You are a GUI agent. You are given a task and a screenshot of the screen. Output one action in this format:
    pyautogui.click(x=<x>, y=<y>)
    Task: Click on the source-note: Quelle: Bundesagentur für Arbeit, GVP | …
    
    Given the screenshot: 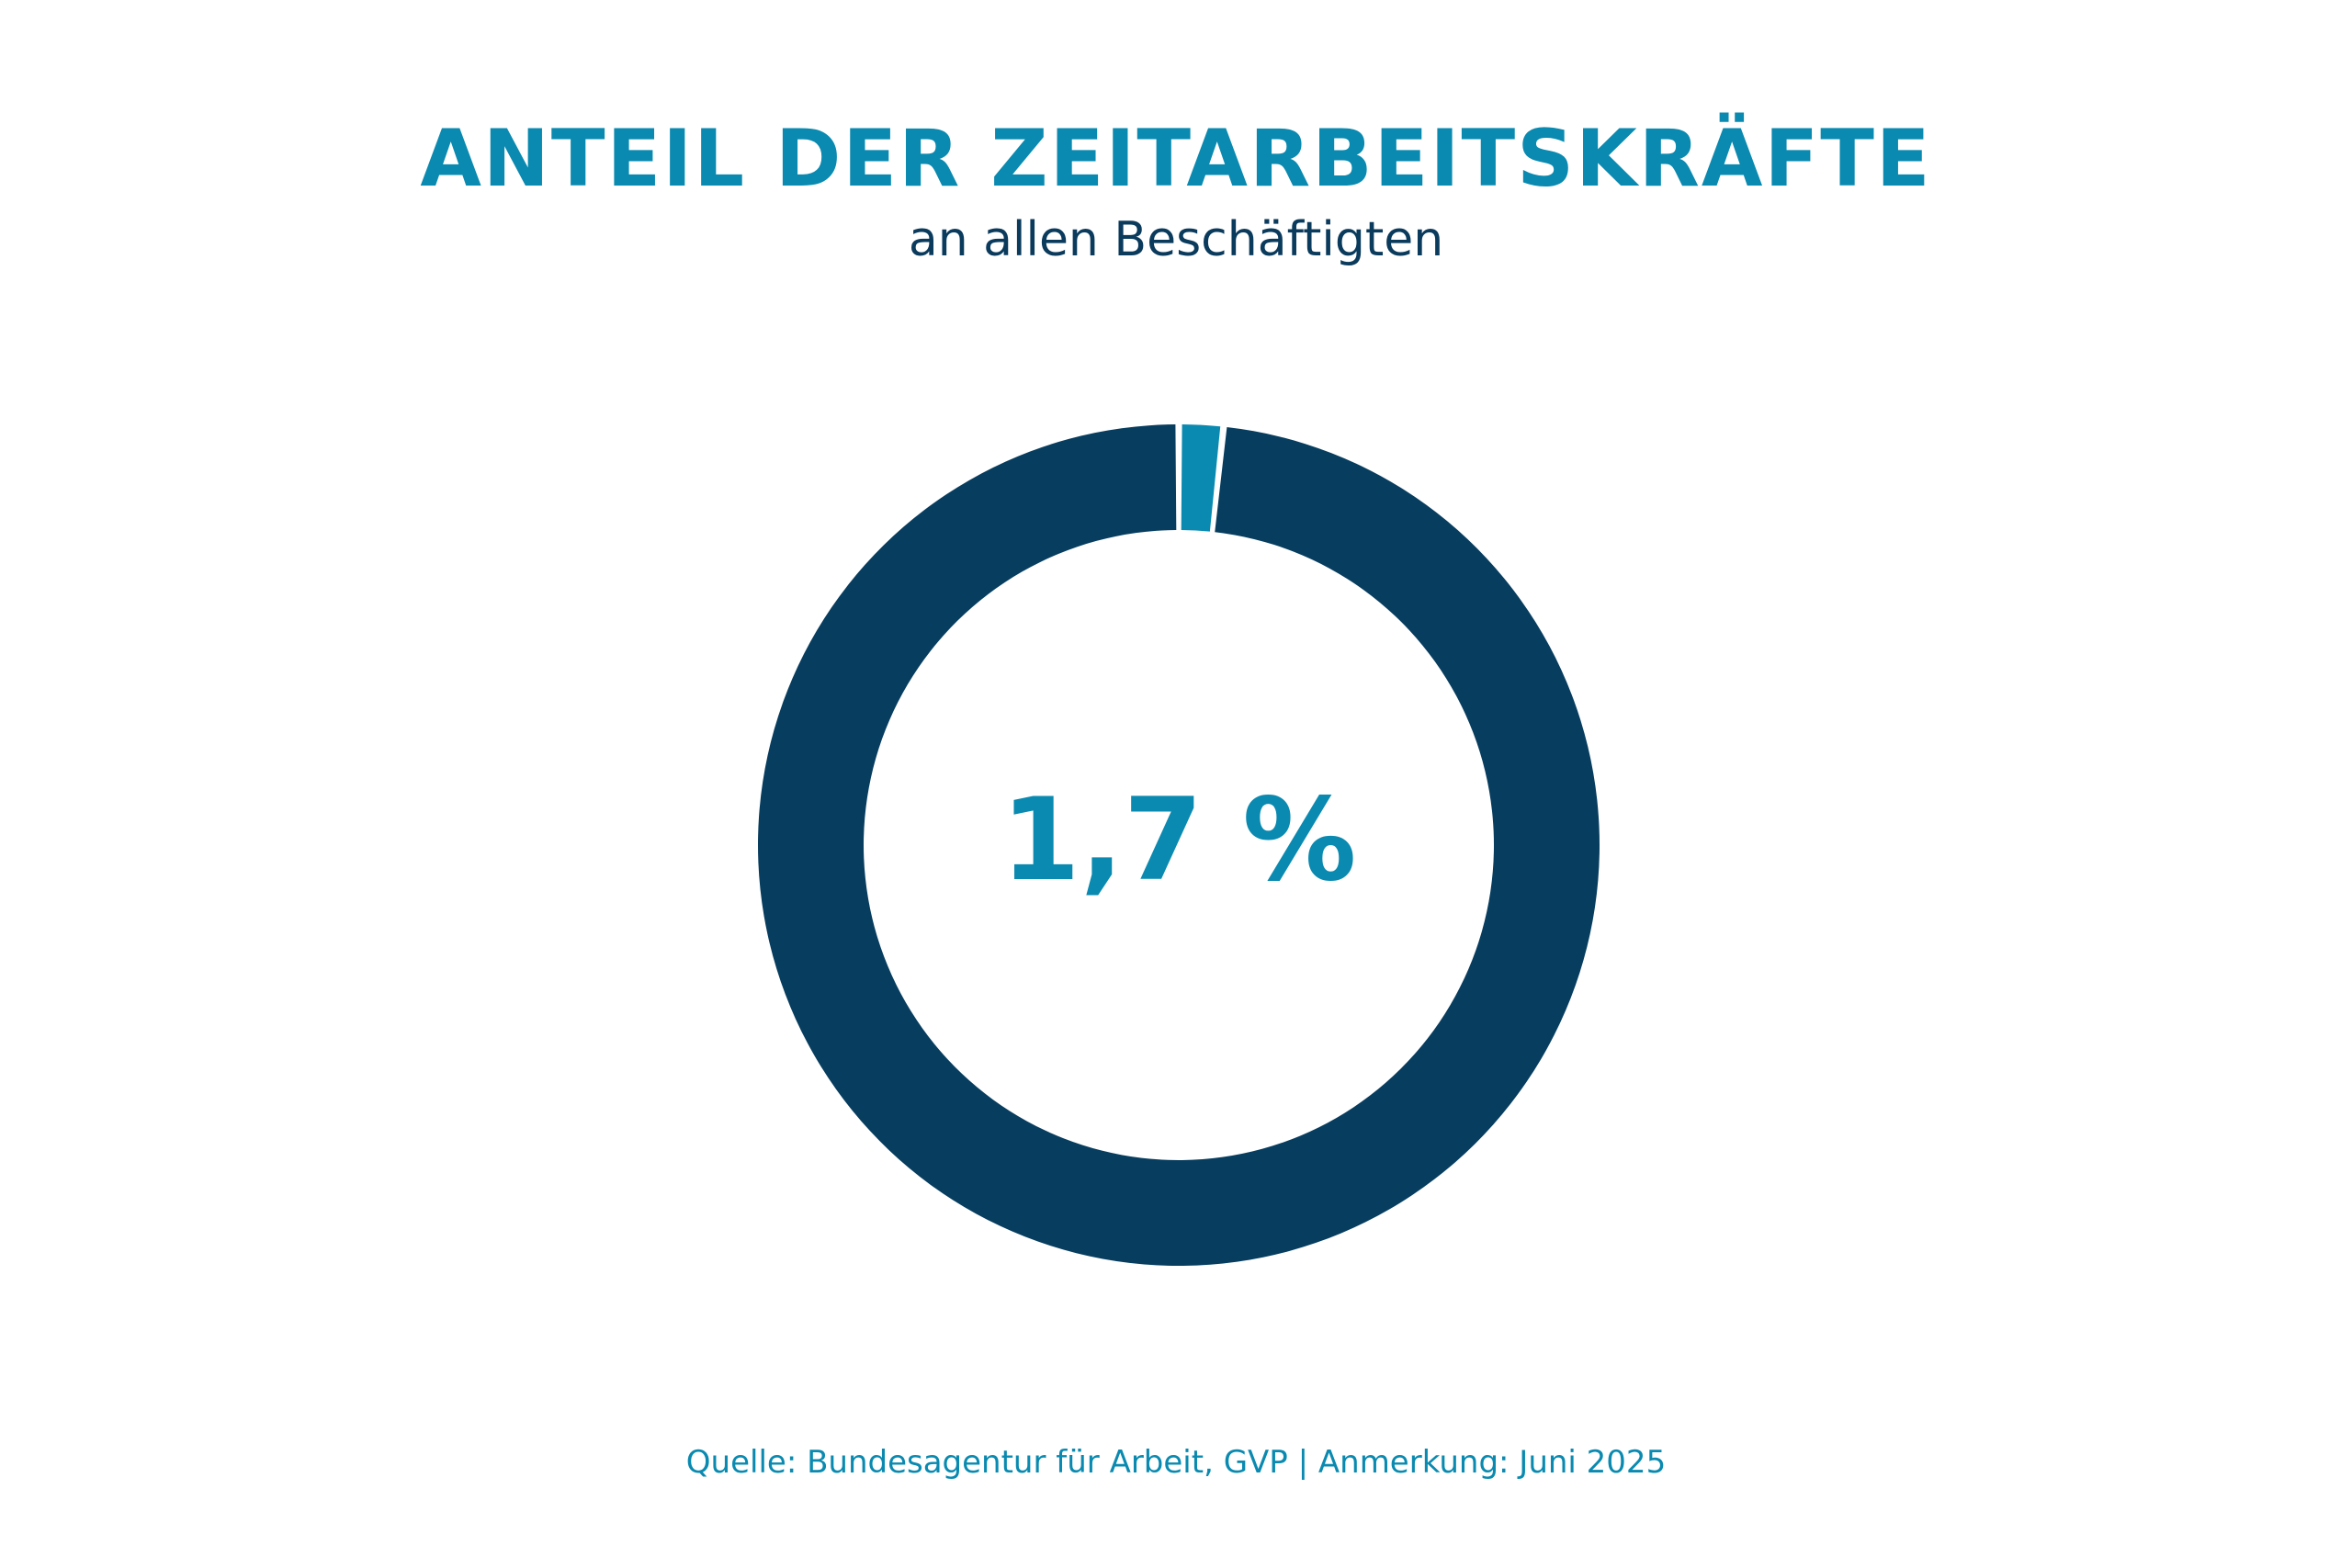 What is the action you would take?
    pyautogui.click(x=1176, y=1462)
    